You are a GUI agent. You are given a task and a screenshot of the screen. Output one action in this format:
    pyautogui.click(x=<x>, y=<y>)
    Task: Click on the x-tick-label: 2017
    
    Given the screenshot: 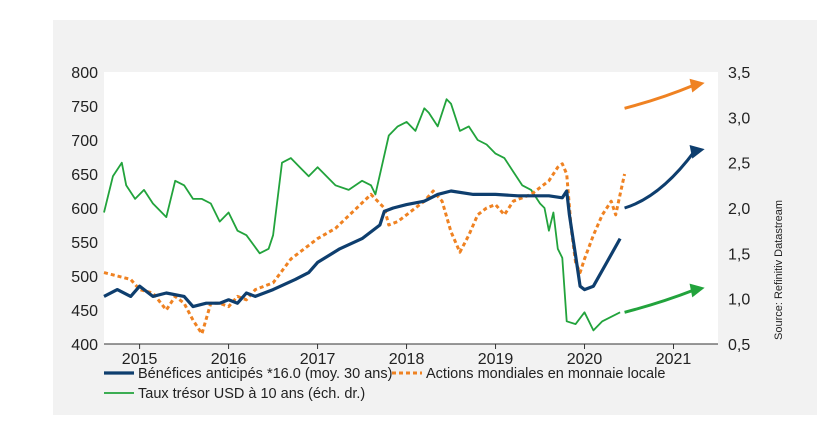 What is the action you would take?
    pyautogui.click(x=318, y=359)
    